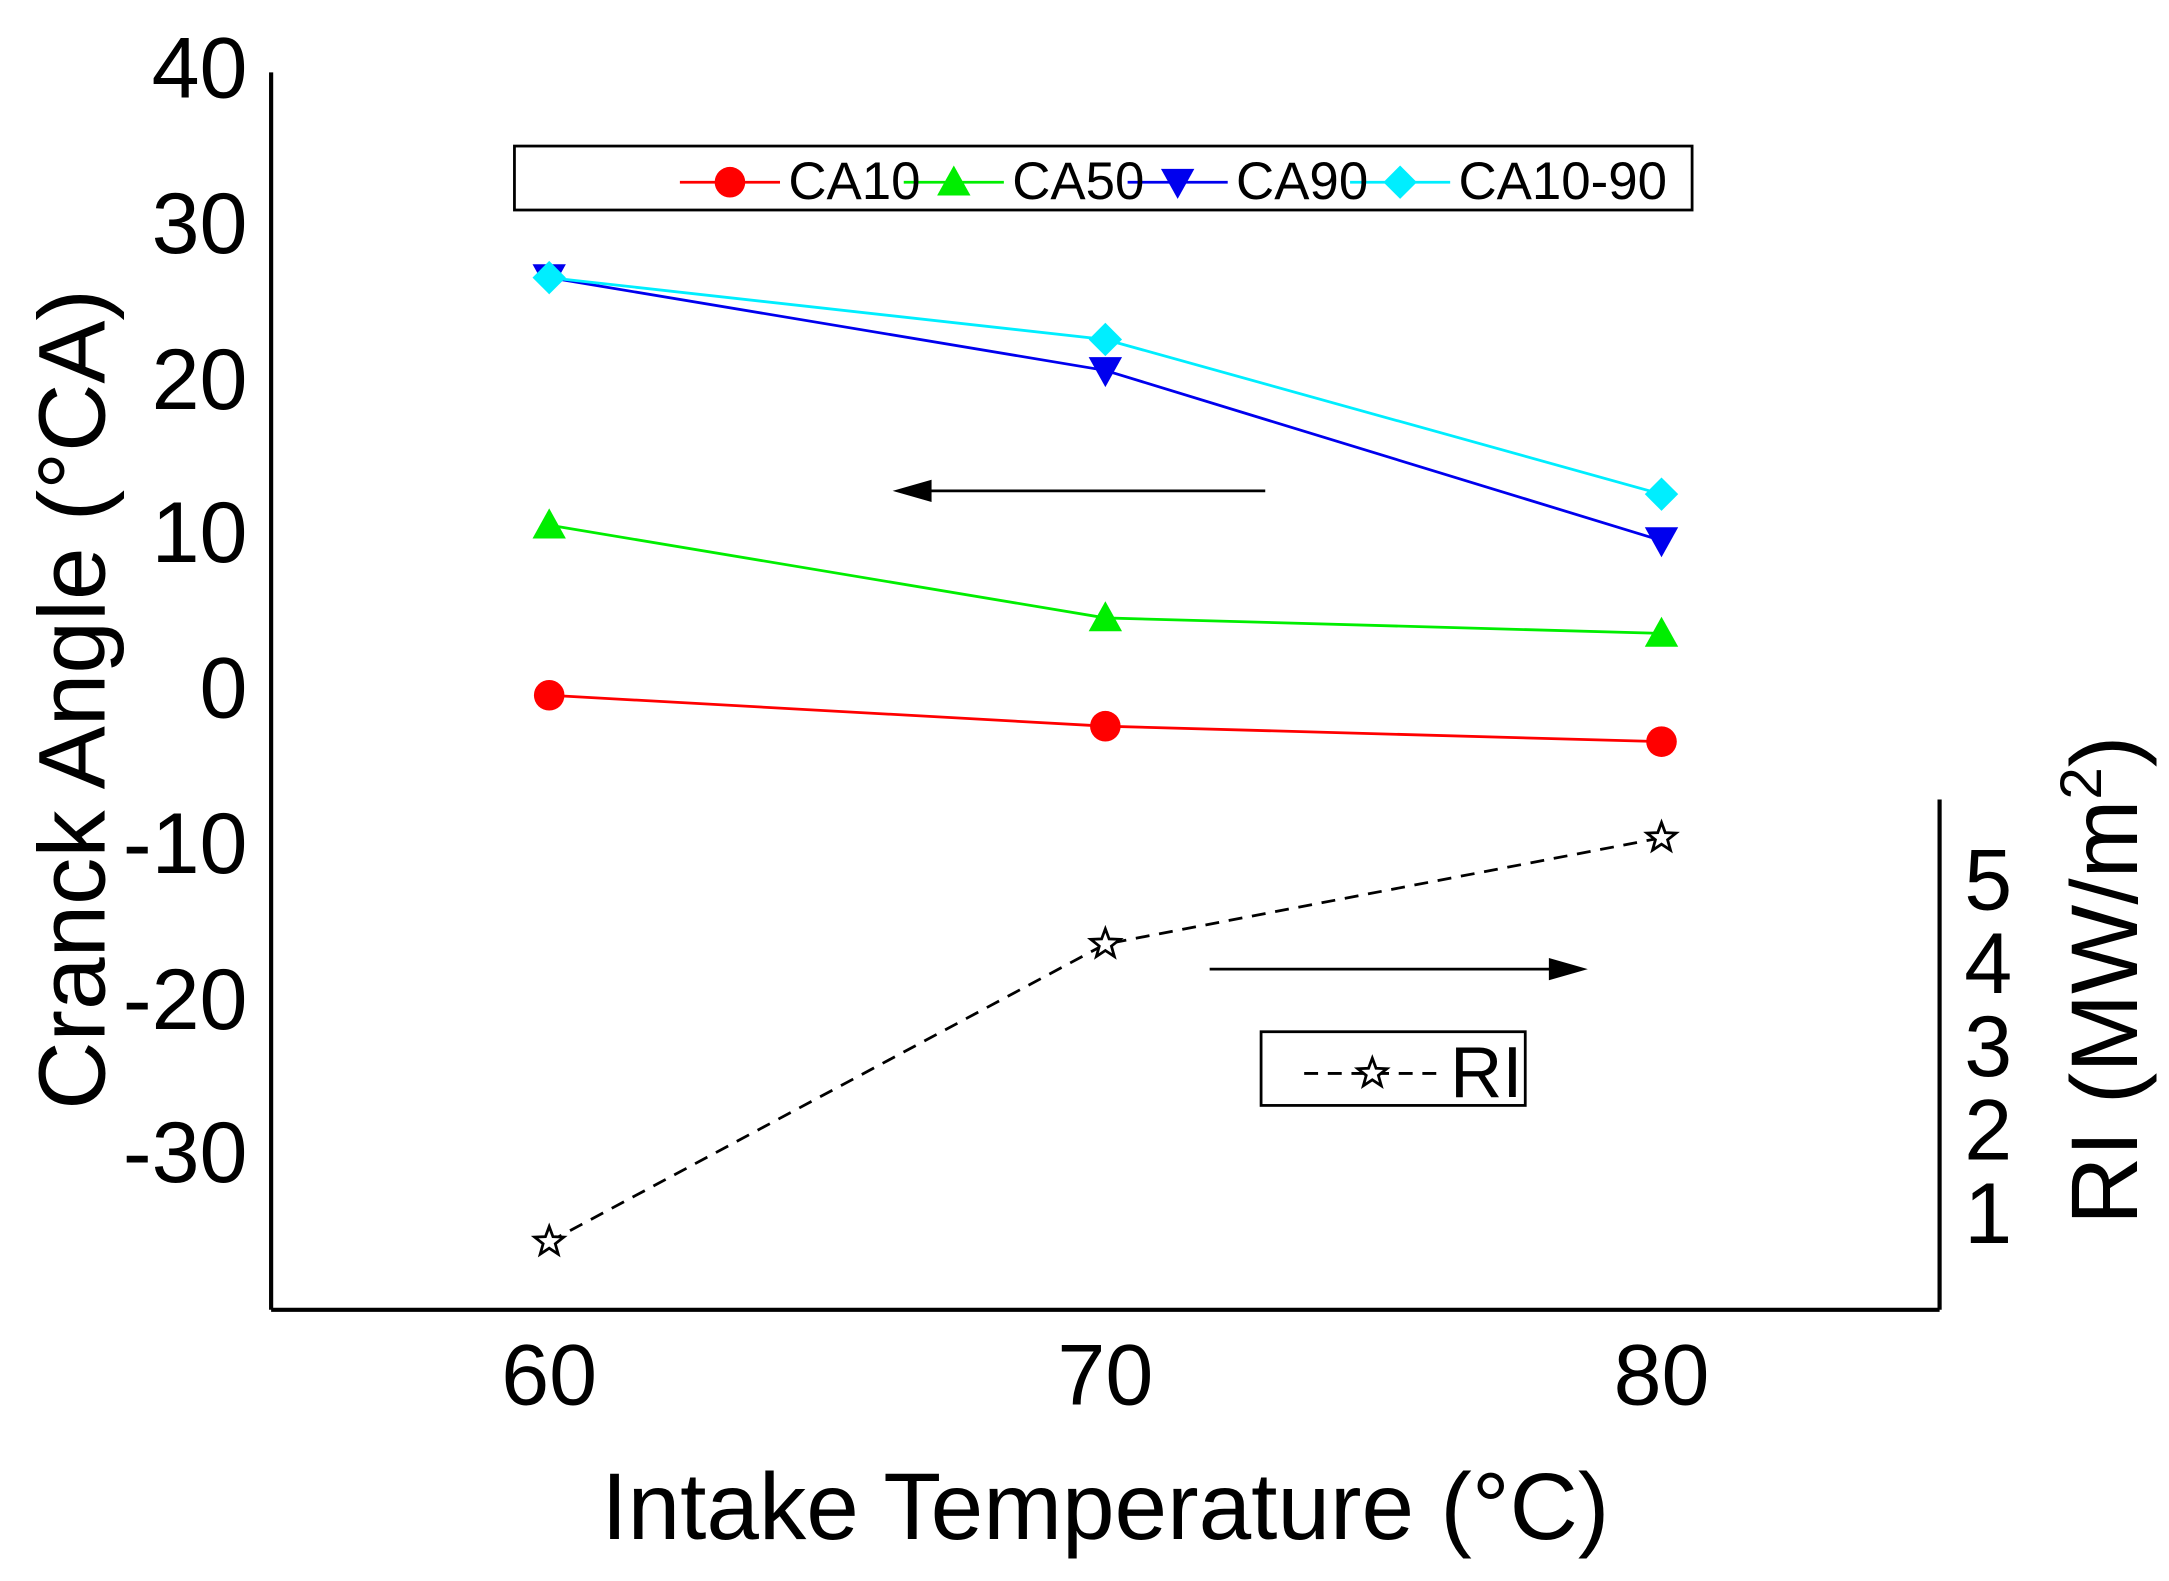 This screenshot has height=1581, width=2169. I want to click on legend-ri: RI, so click(1393, 1071).